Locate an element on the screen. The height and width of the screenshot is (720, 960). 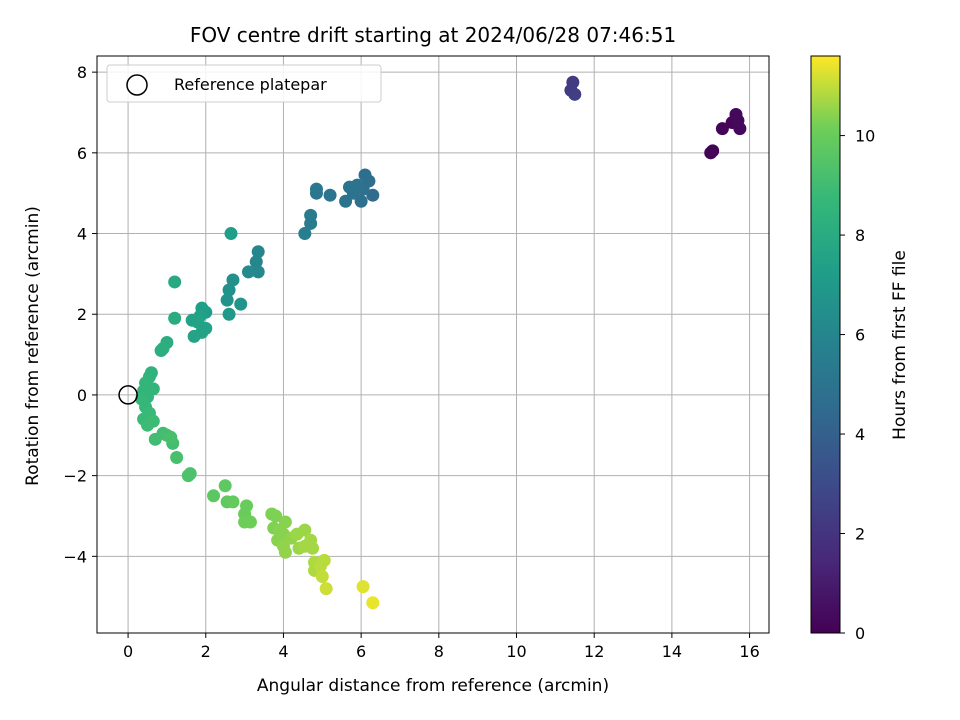
x-tick-label: 6 is located at coordinates (361, 651).